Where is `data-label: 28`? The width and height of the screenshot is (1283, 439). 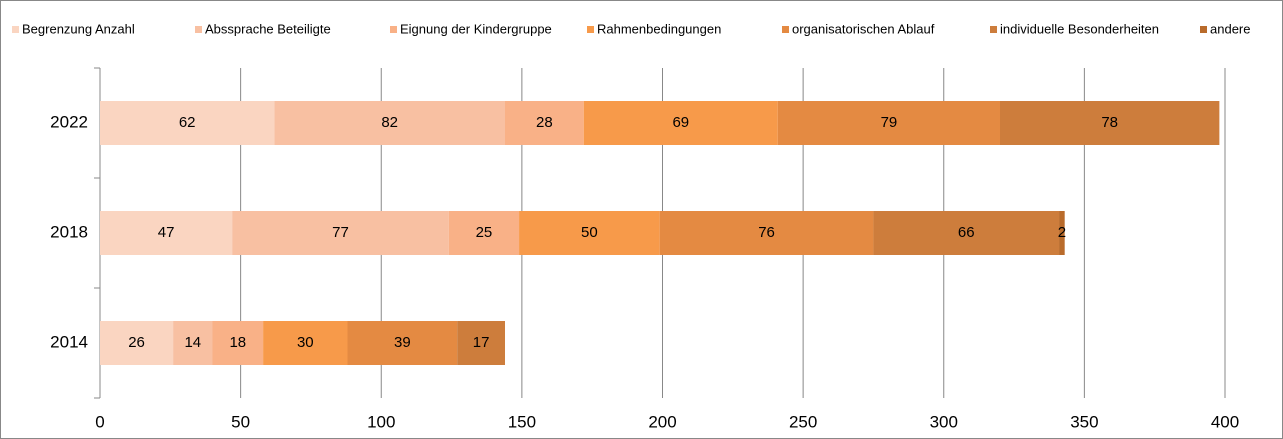 data-label: 28 is located at coordinates (544, 122).